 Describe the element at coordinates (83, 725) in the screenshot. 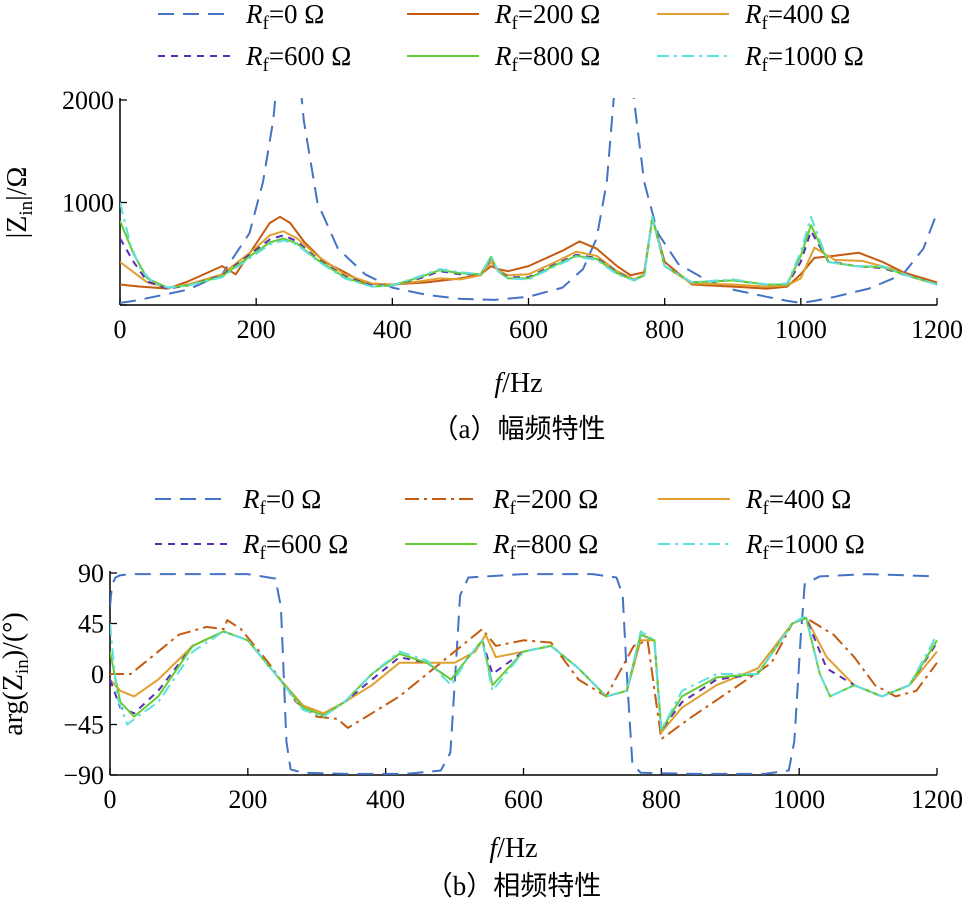

I see `y-tick-label: −45` at that location.